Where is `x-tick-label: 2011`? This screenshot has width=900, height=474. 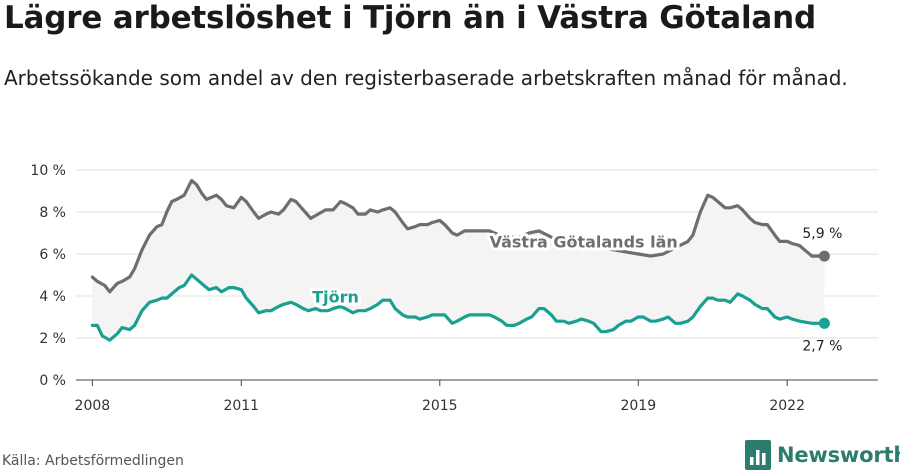 x-tick-label: 2011 is located at coordinates (241, 406).